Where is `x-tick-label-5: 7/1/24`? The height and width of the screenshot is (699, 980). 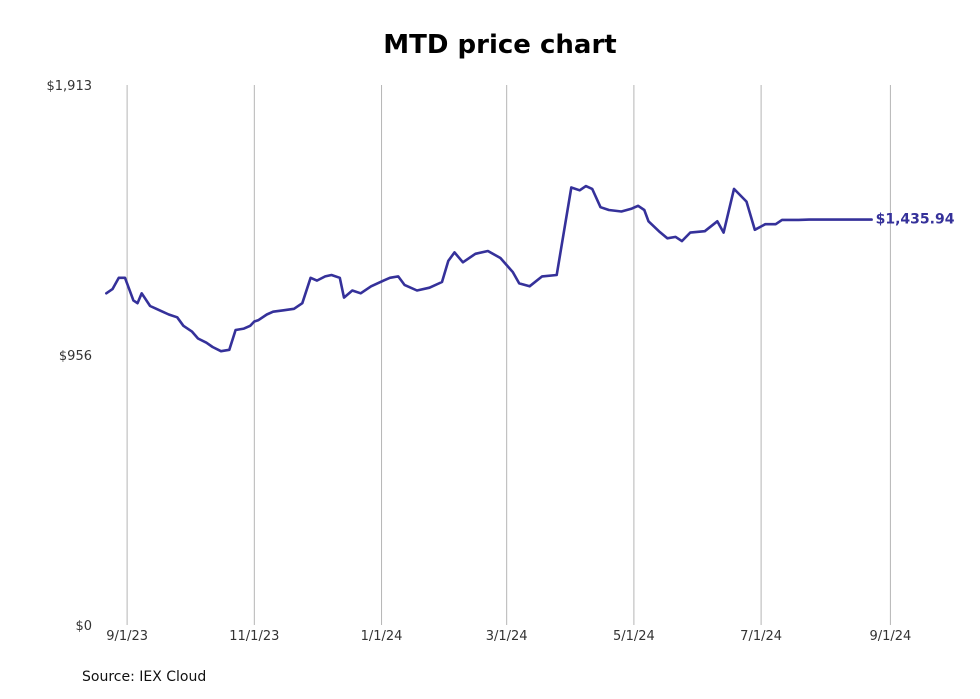
x-tick-label-5: 7/1/24 is located at coordinates (761, 636).